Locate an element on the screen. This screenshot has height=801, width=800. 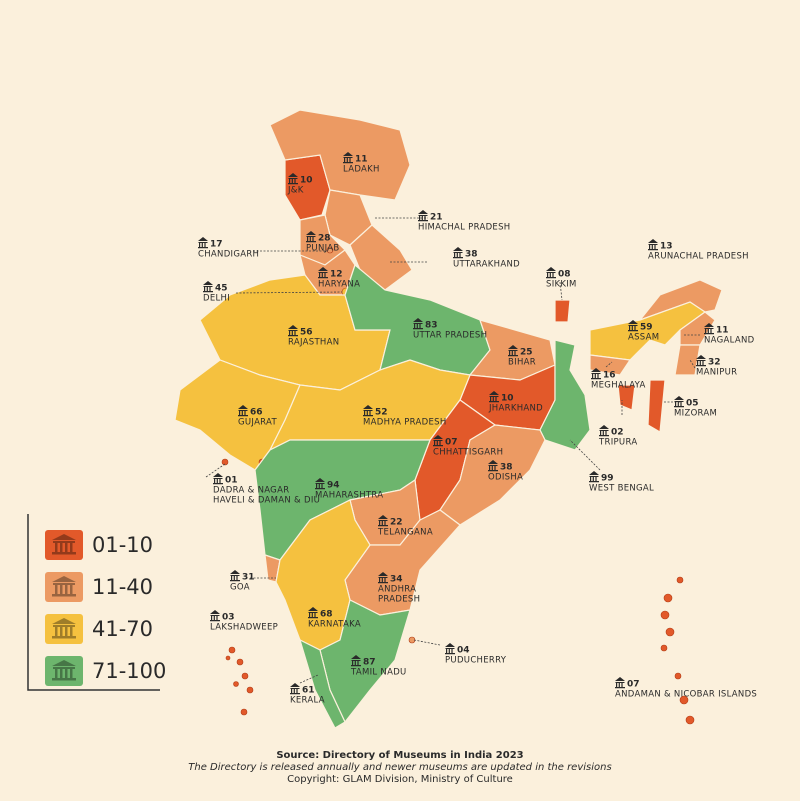
museum-count: 05 is located at coordinates (692, 404).